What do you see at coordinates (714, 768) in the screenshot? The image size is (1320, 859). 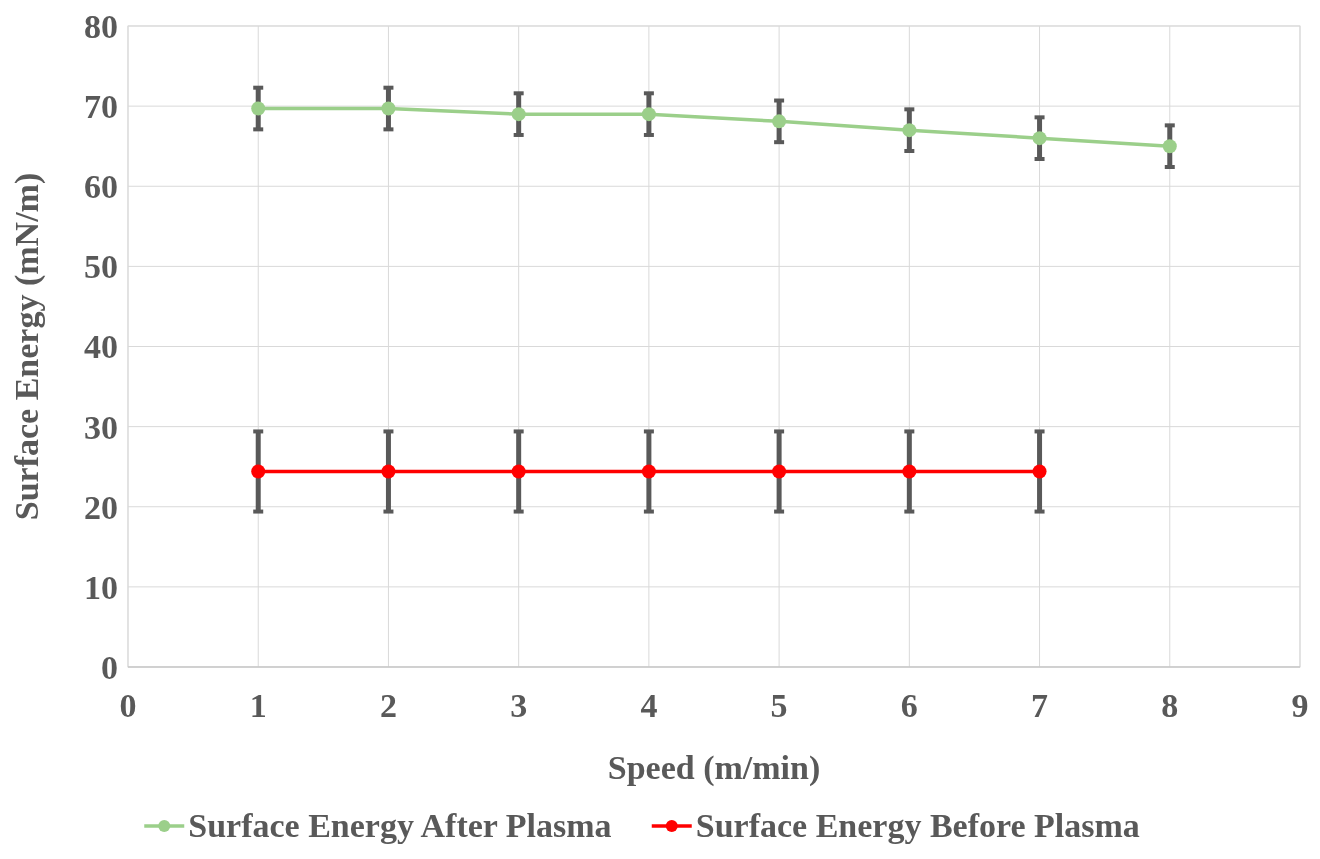 I see `x-axis-title: Speed (m/min)` at bounding box center [714, 768].